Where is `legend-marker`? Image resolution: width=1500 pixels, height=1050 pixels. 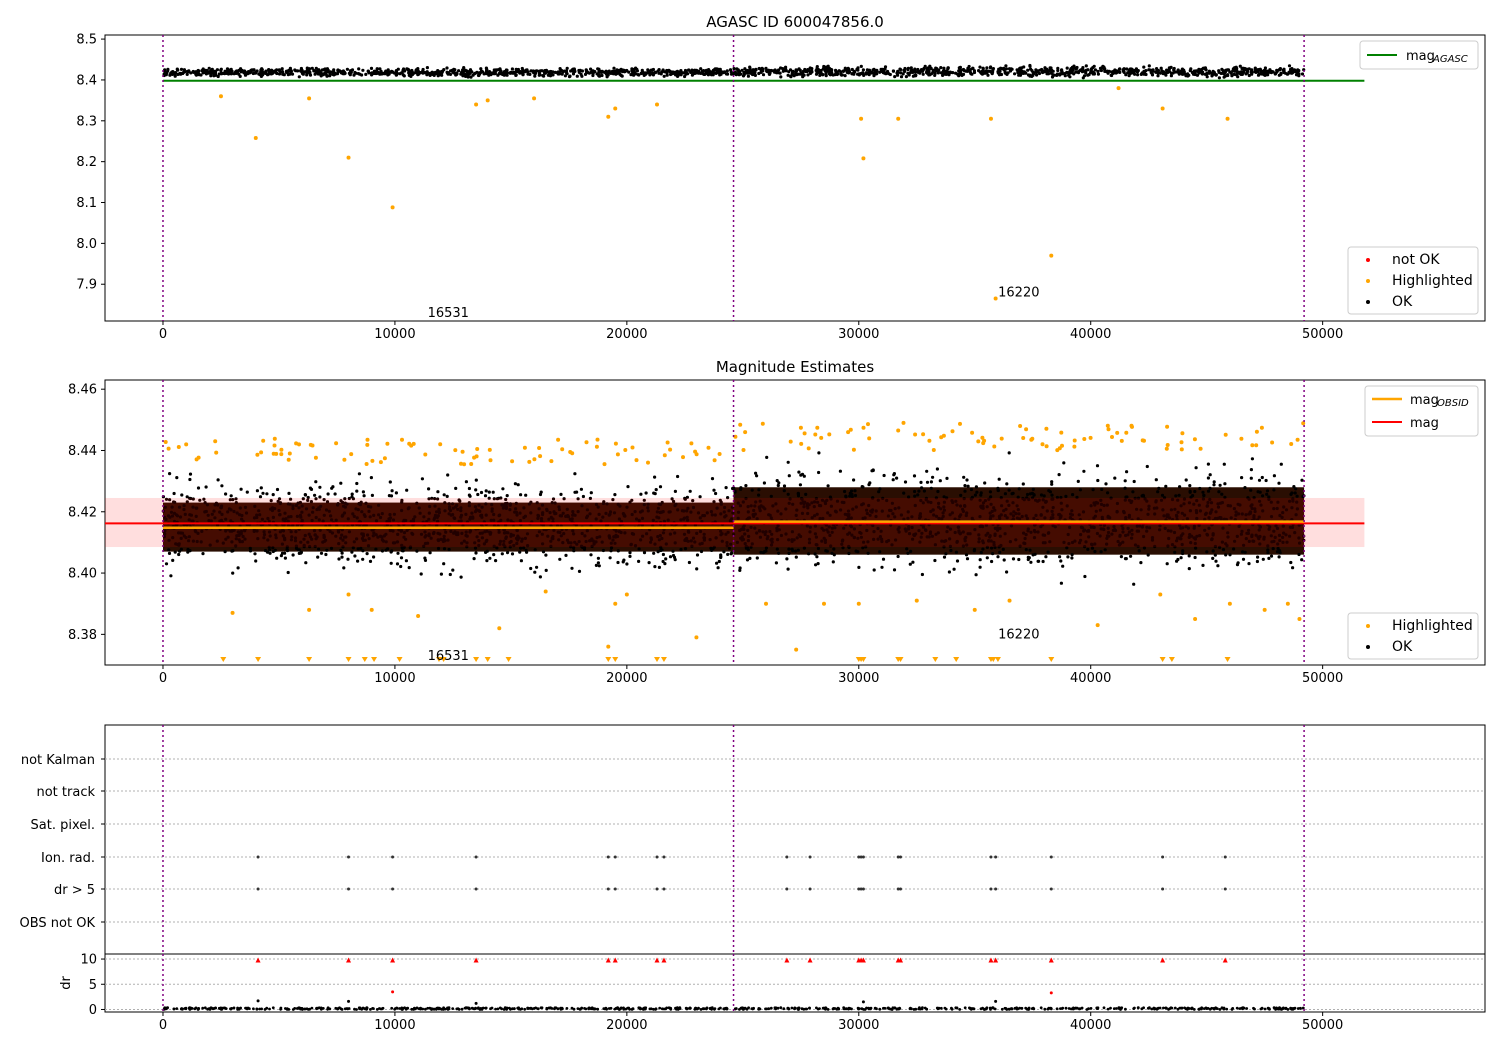 legend-marker is located at coordinates (1368, 302).